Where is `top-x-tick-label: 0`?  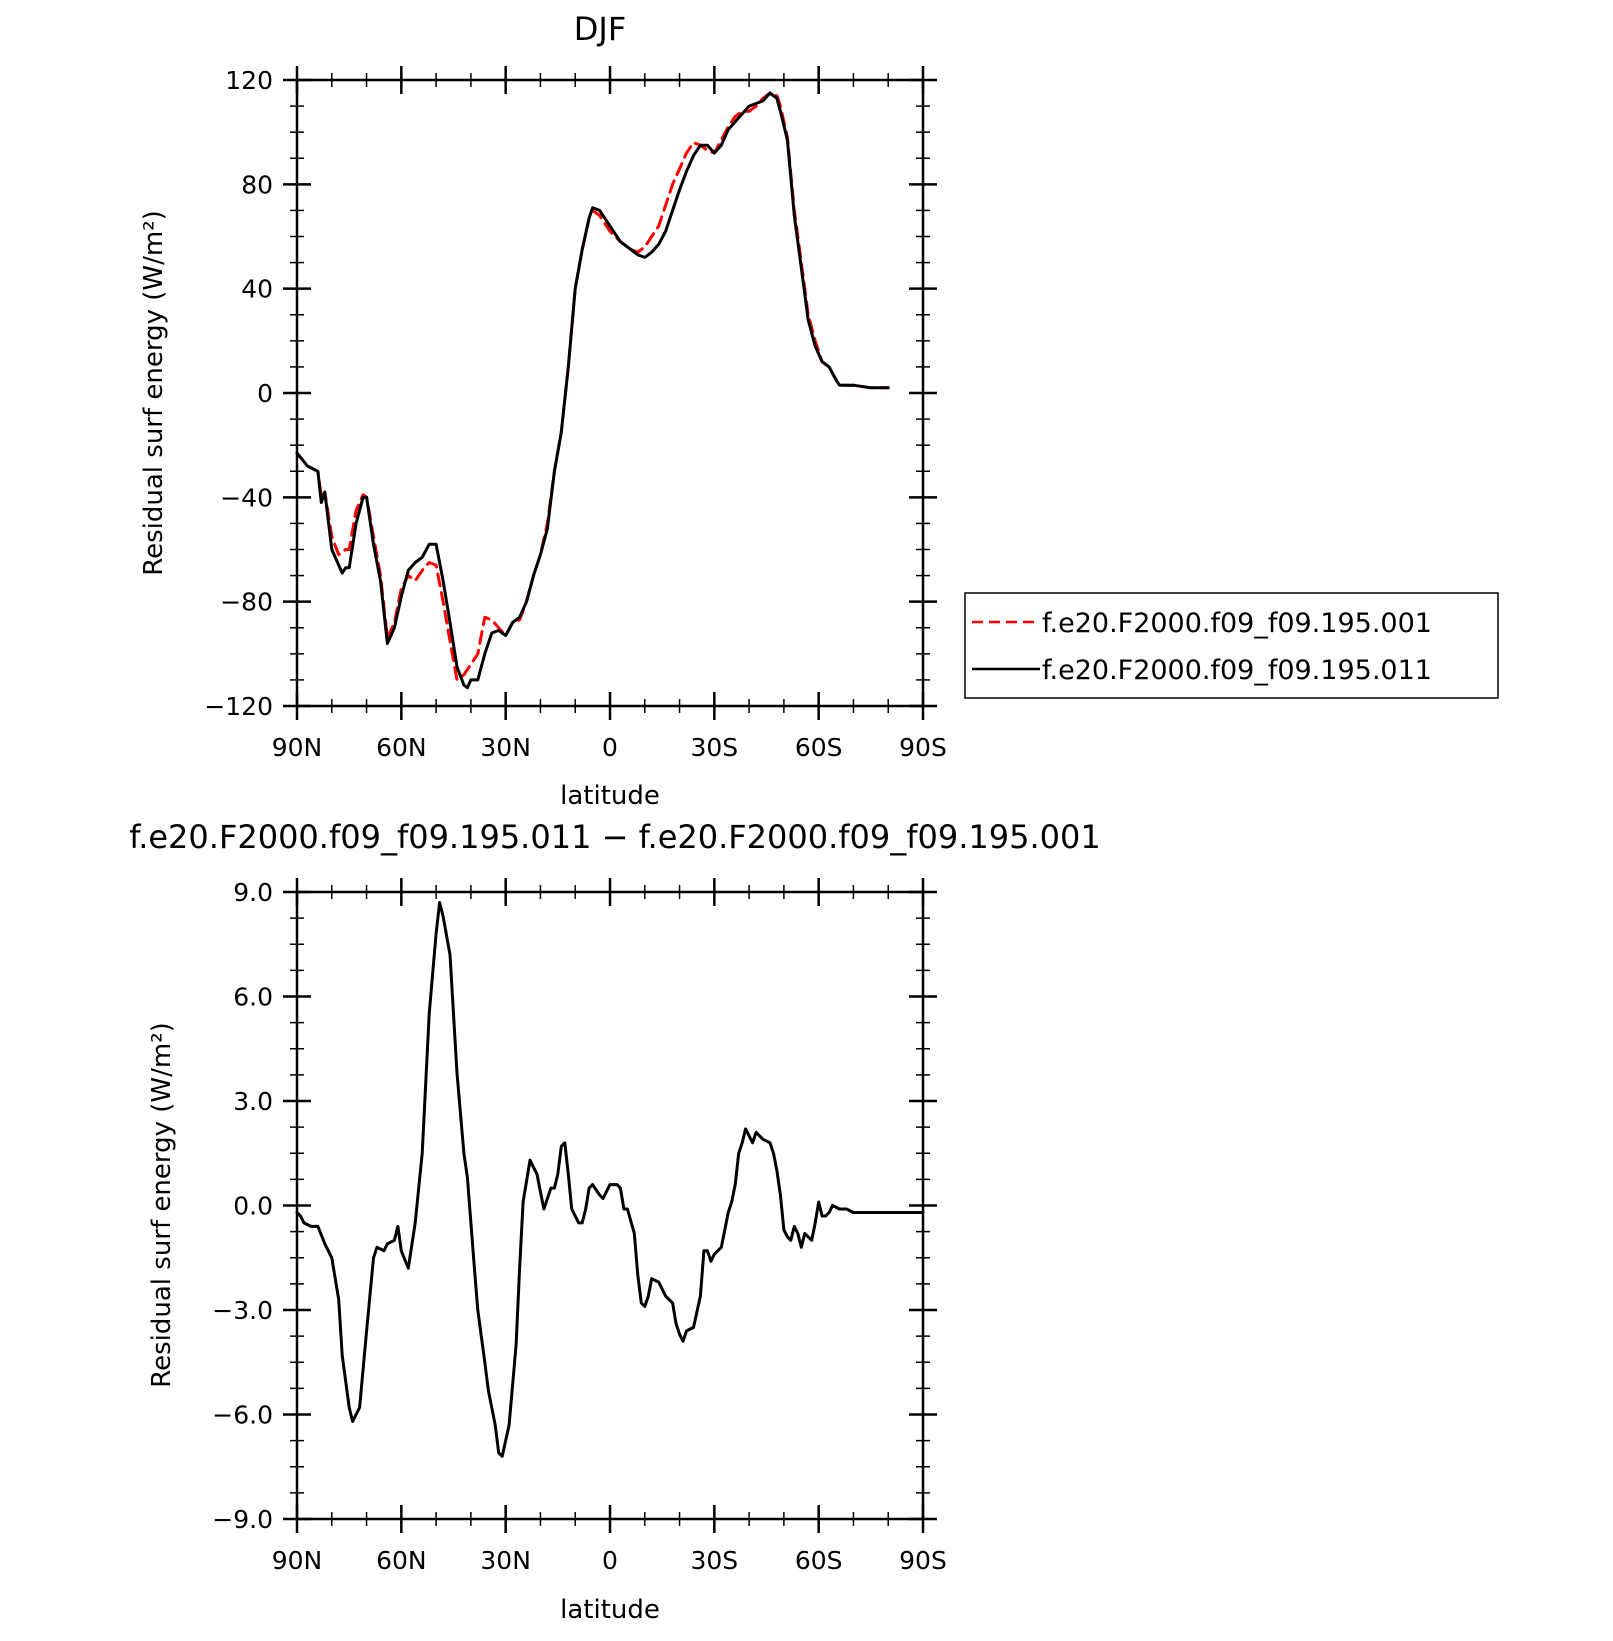 top-x-tick-label: 0 is located at coordinates (610, 747).